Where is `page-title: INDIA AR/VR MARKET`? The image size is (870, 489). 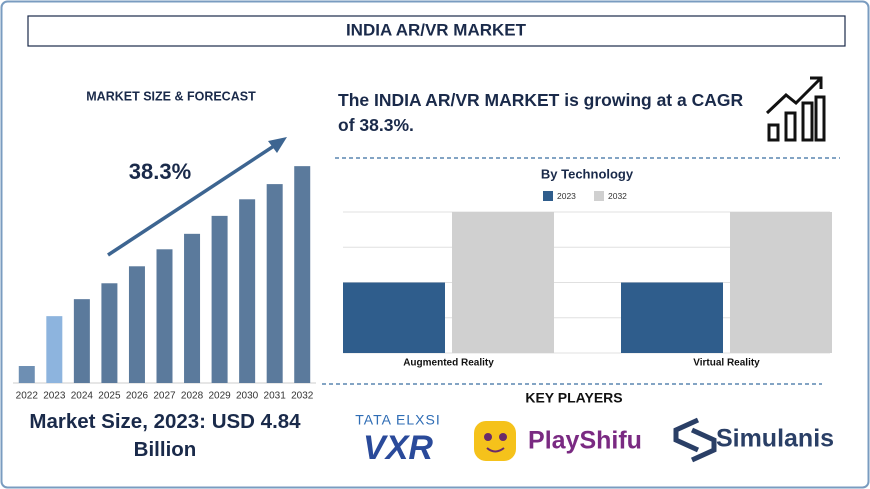 page-title: INDIA AR/VR MARKET is located at coordinates (436, 29).